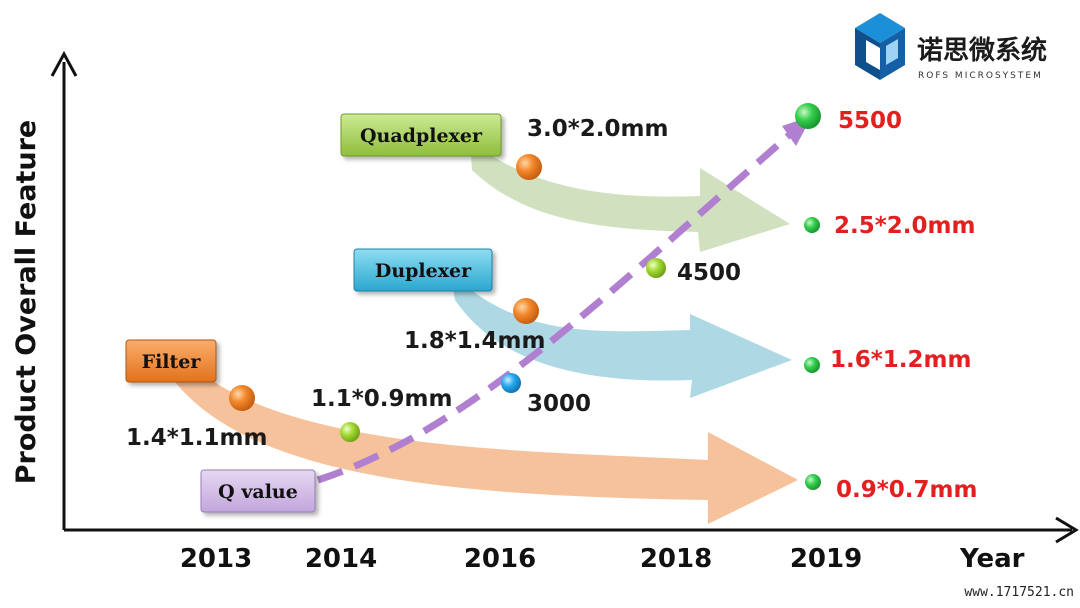 The image size is (1080, 608). Describe the element at coordinates (826, 559) in the screenshot. I see `year-tick-2019: 2019` at that location.